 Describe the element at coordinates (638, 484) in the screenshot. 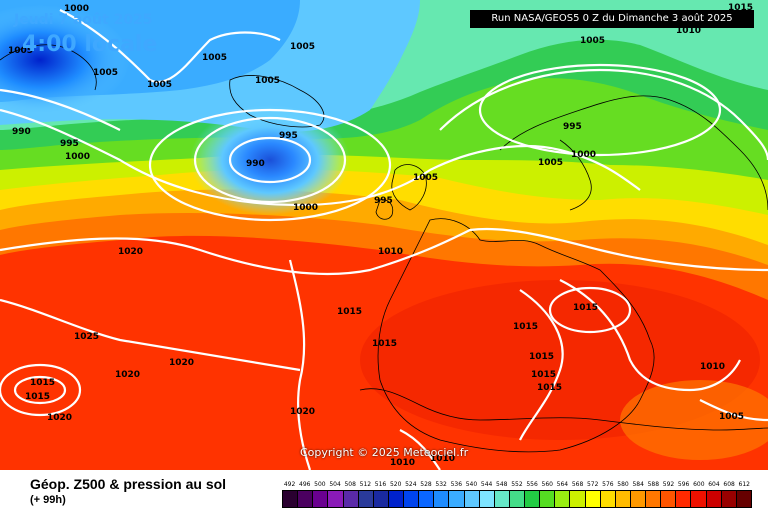

I see `legend-value: 584` at that location.